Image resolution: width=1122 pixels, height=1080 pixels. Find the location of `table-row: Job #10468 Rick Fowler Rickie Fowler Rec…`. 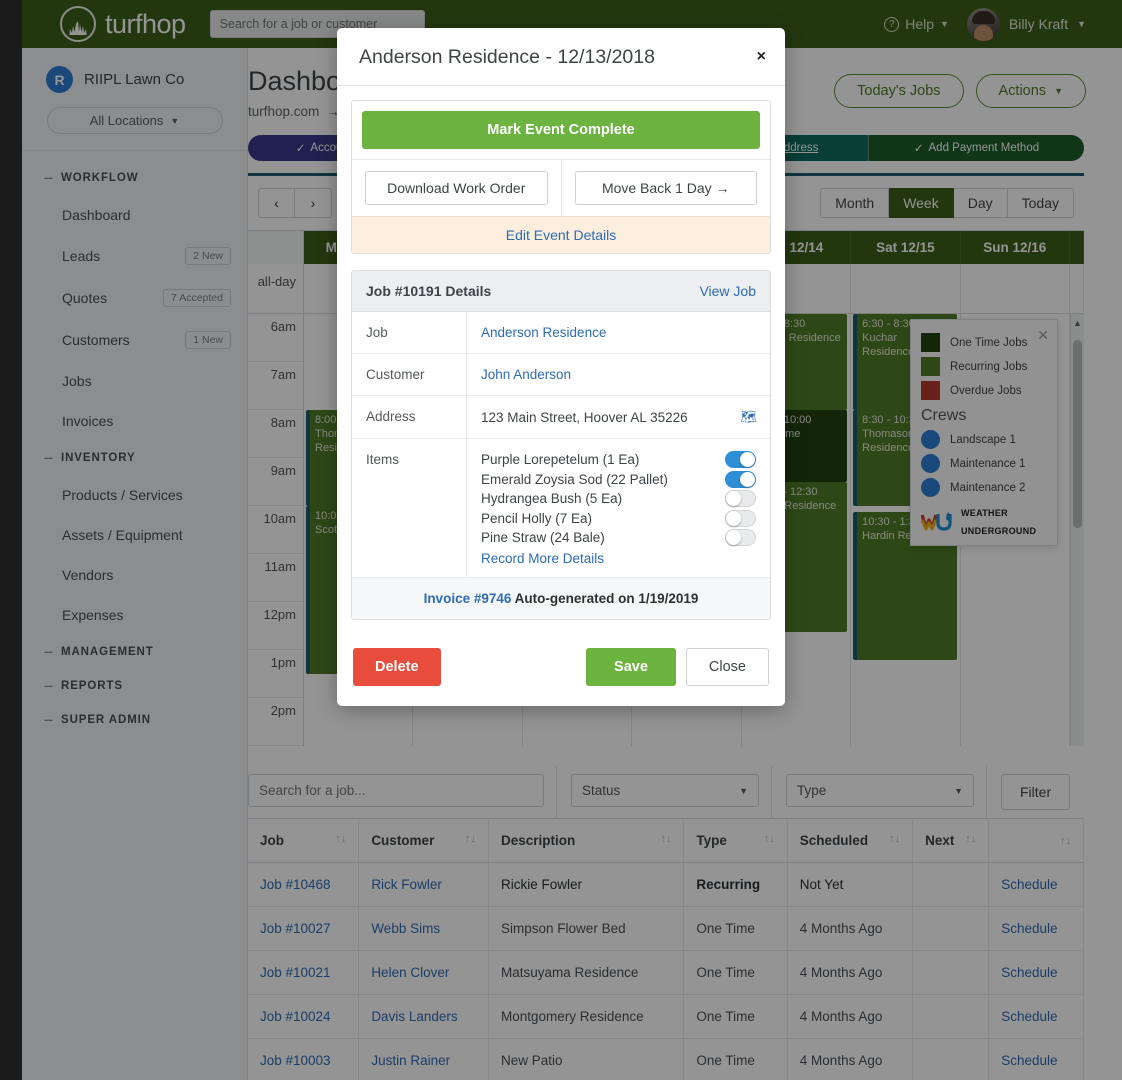

table-row: Job #10468 Rick Fowler Rickie Fowler Rec… is located at coordinates (666, 884).